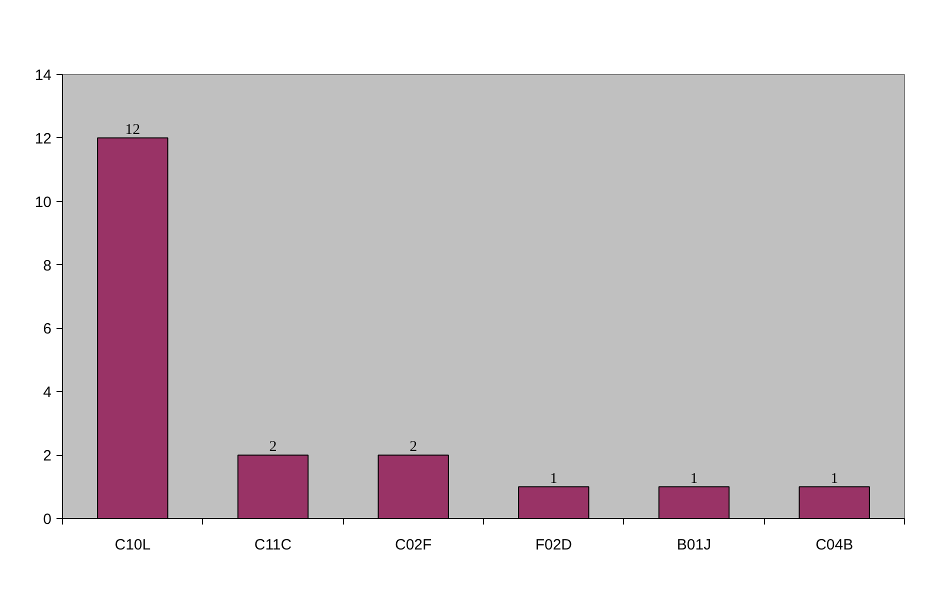  Describe the element at coordinates (835, 545) in the screenshot. I see `x-tick-label: C04B` at that location.